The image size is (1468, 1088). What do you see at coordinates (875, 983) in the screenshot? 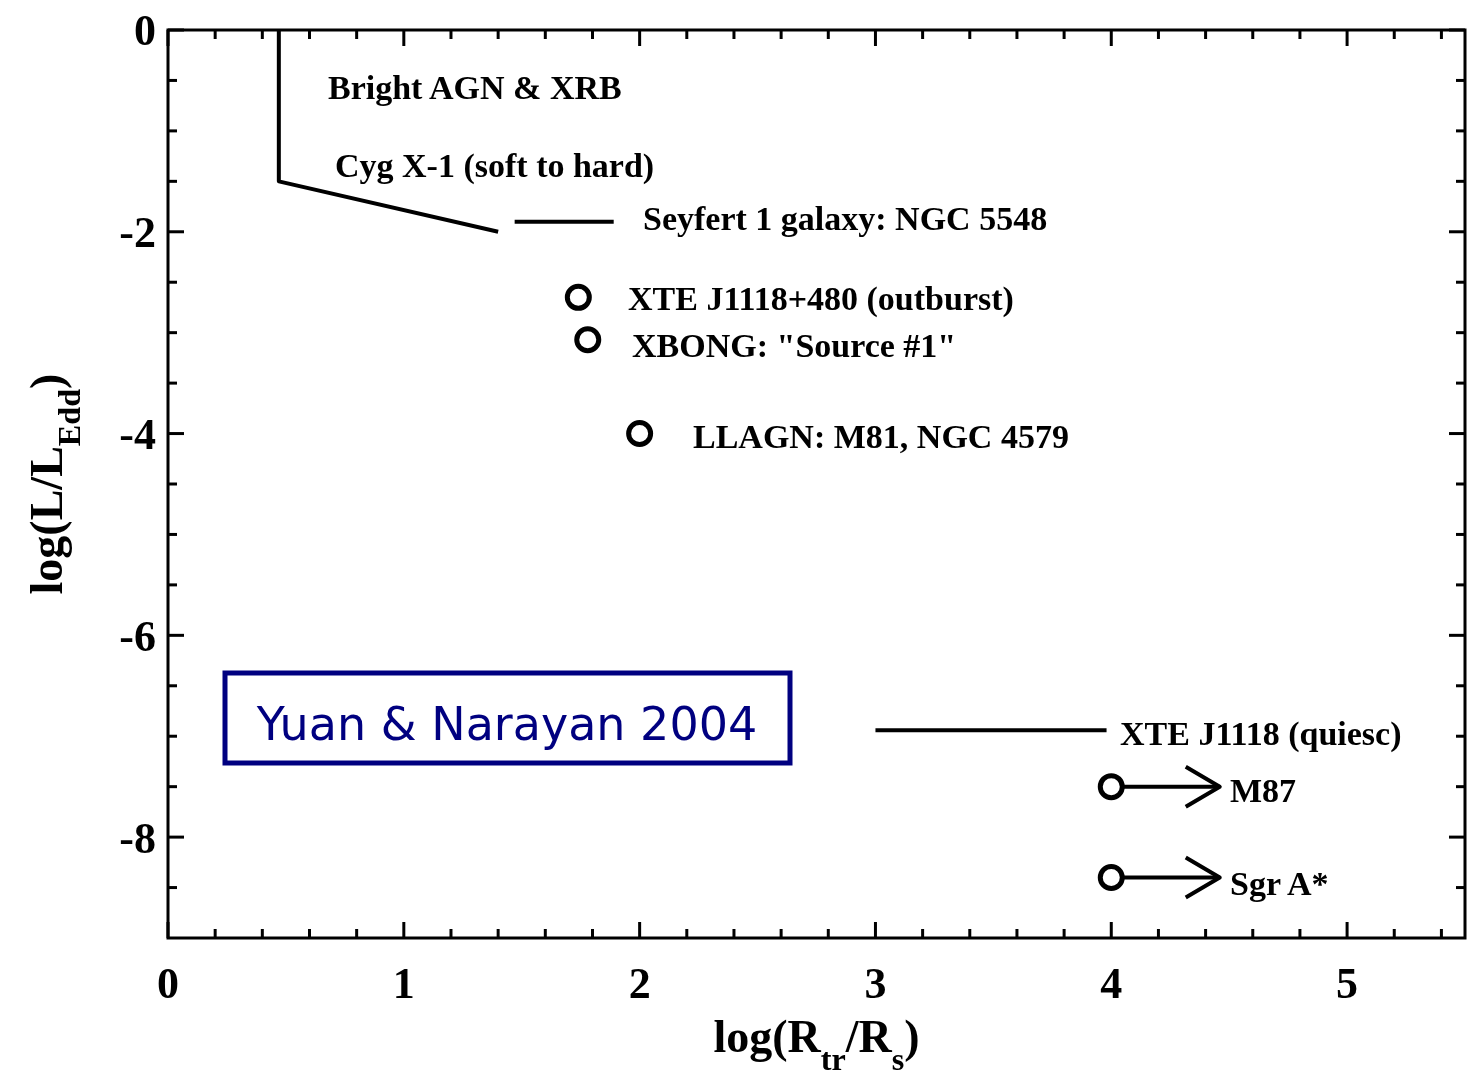
I see `x-tick-label: 3` at bounding box center [875, 983].